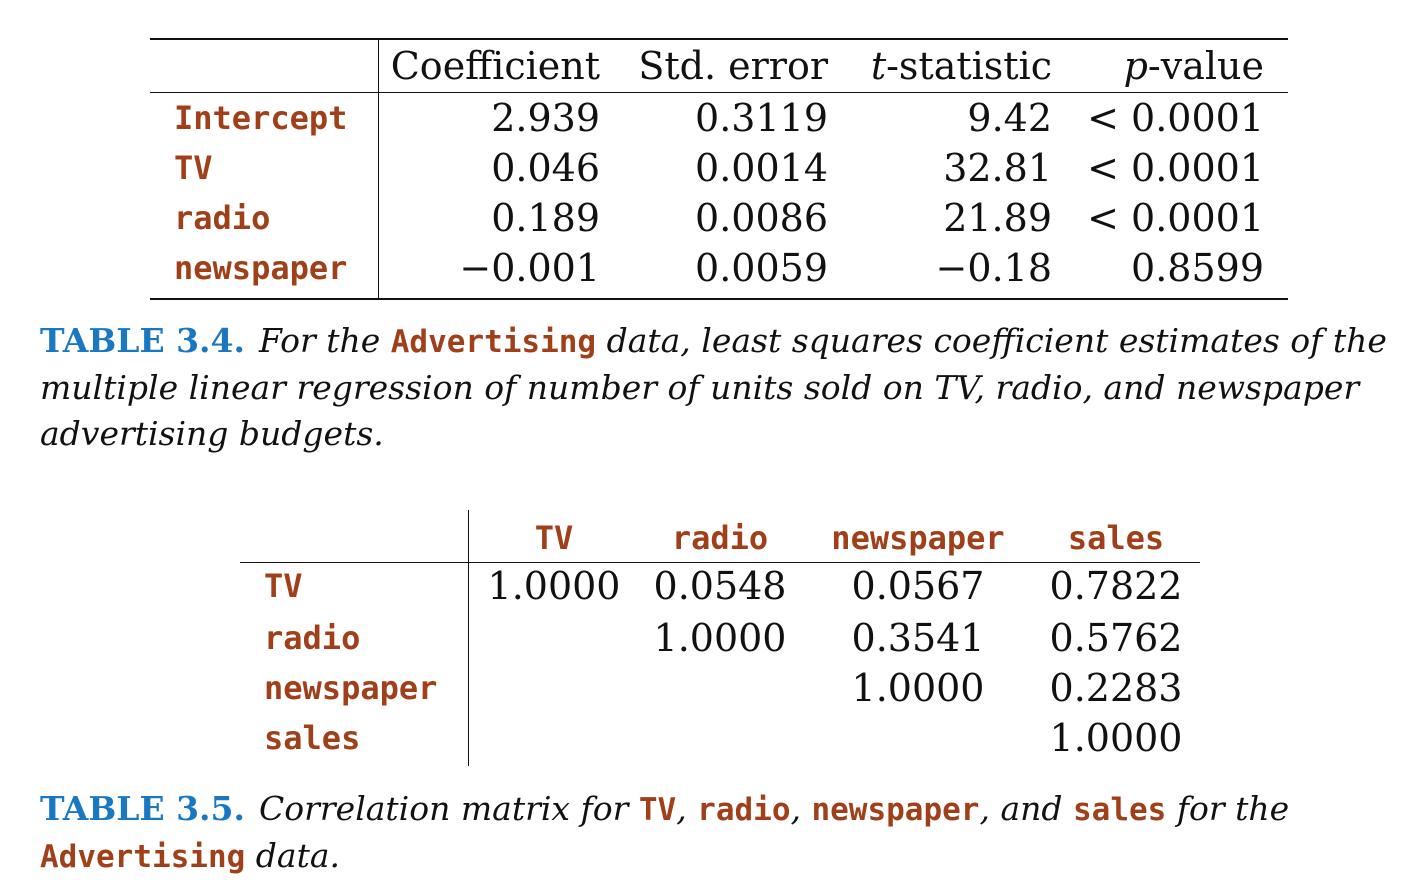 Image resolution: width=1422 pixels, height=890 pixels. What do you see at coordinates (720, 586) in the screenshot?
I see `table-cell: 0.0548` at bounding box center [720, 586].